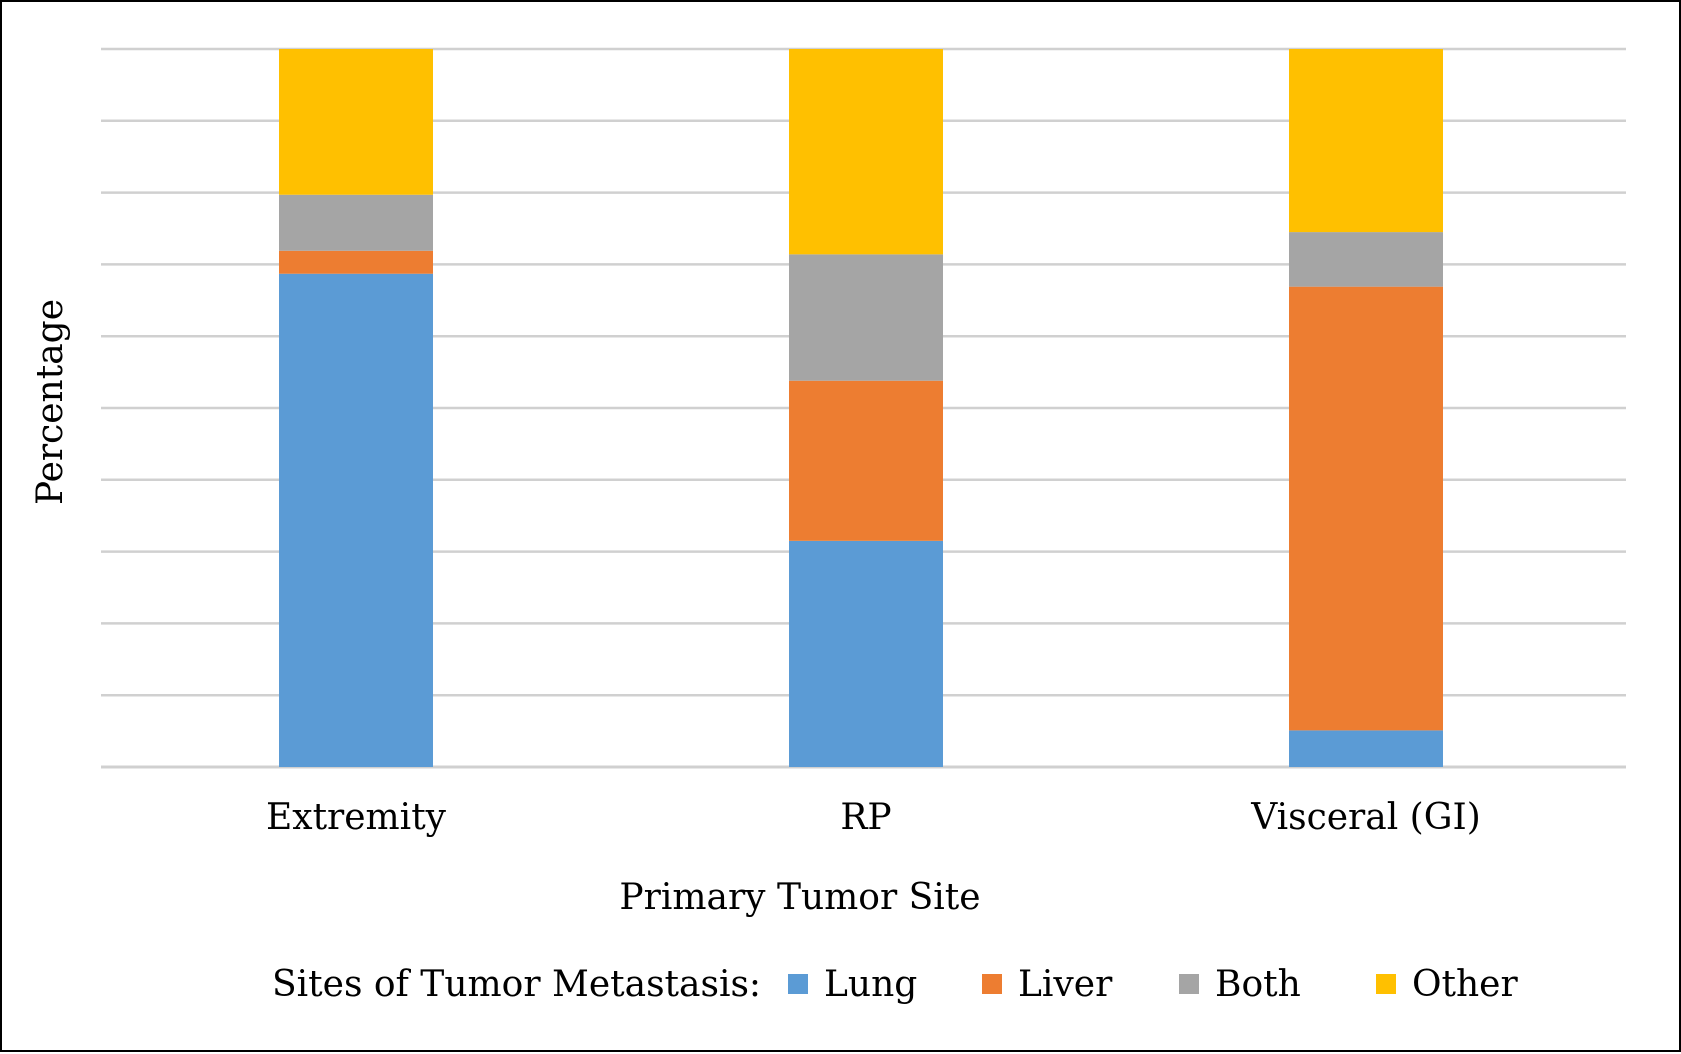  What do you see at coordinates (798, 984) in the screenshot?
I see `legend-swatch-lung` at bounding box center [798, 984].